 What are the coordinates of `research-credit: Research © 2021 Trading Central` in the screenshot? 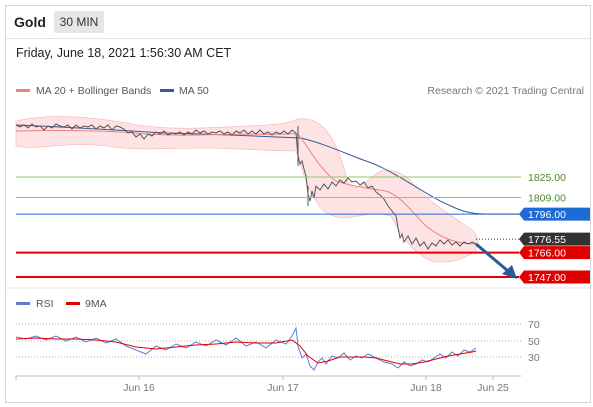 It's located at (505, 91).